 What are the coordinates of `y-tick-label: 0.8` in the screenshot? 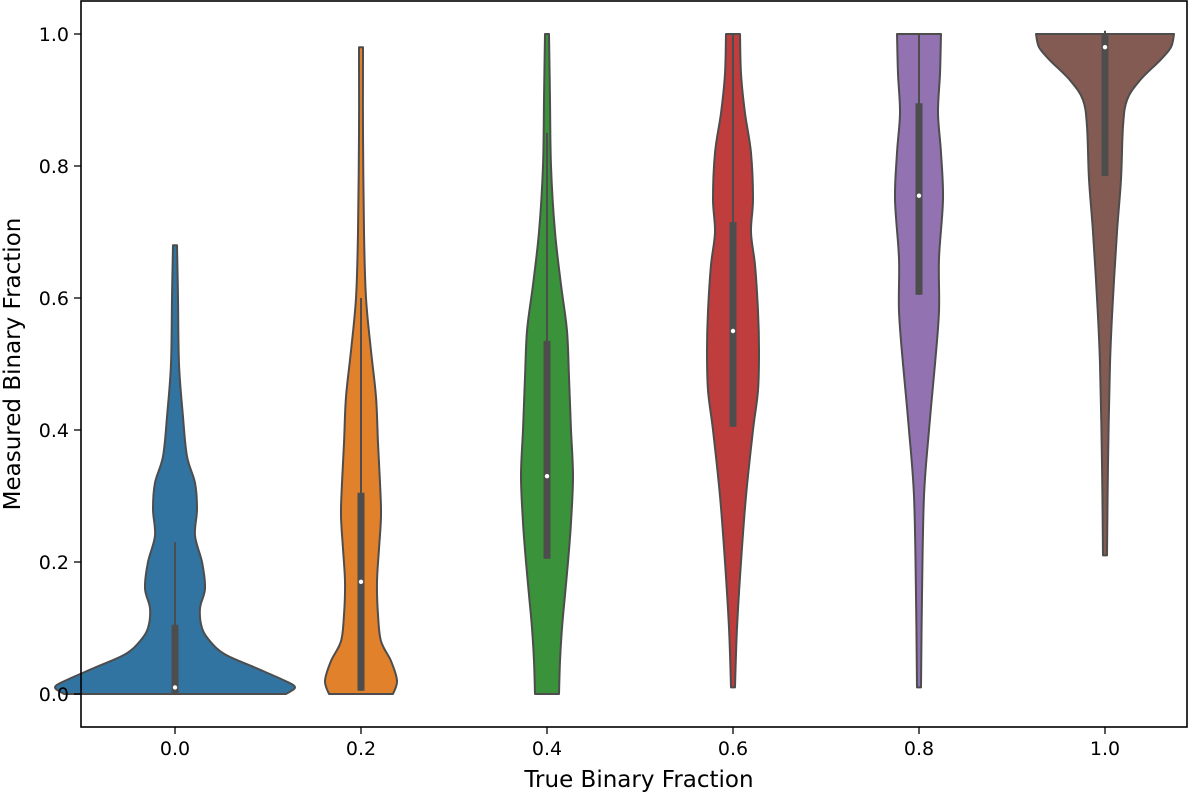 It's located at (54, 167).